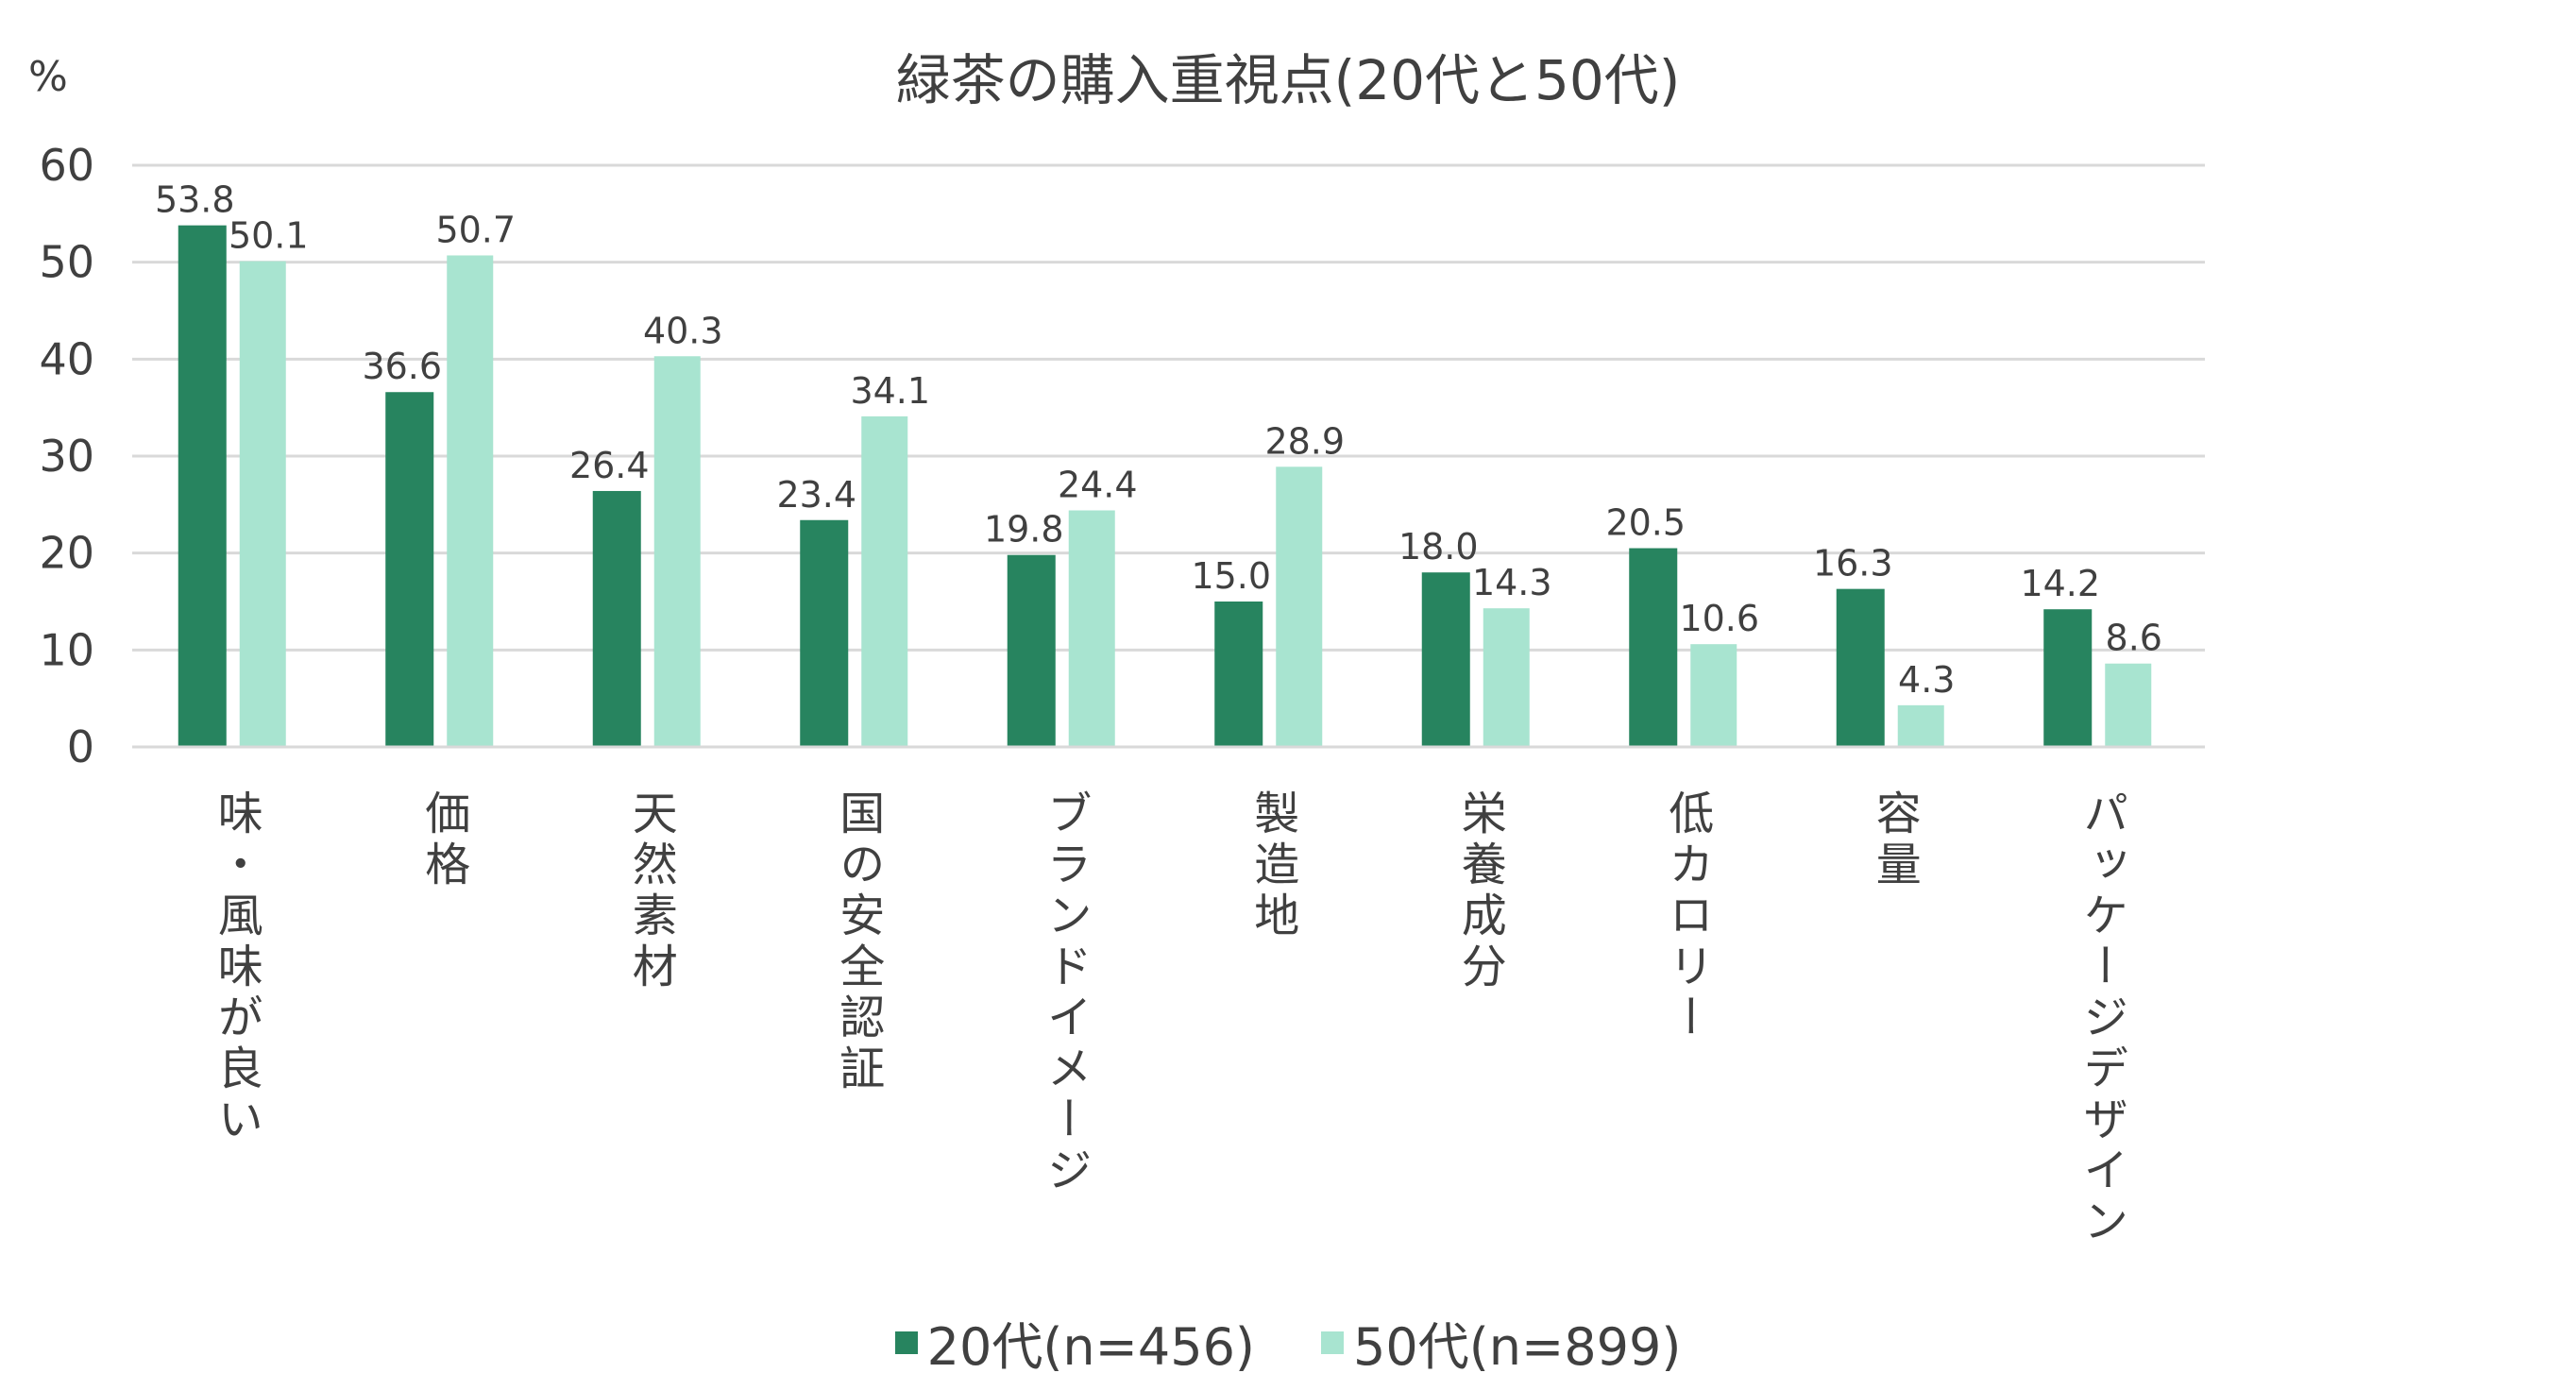  Describe the element at coordinates (236, 967) in the screenshot. I see `x-tick-label: 味・風味が良い` at that location.